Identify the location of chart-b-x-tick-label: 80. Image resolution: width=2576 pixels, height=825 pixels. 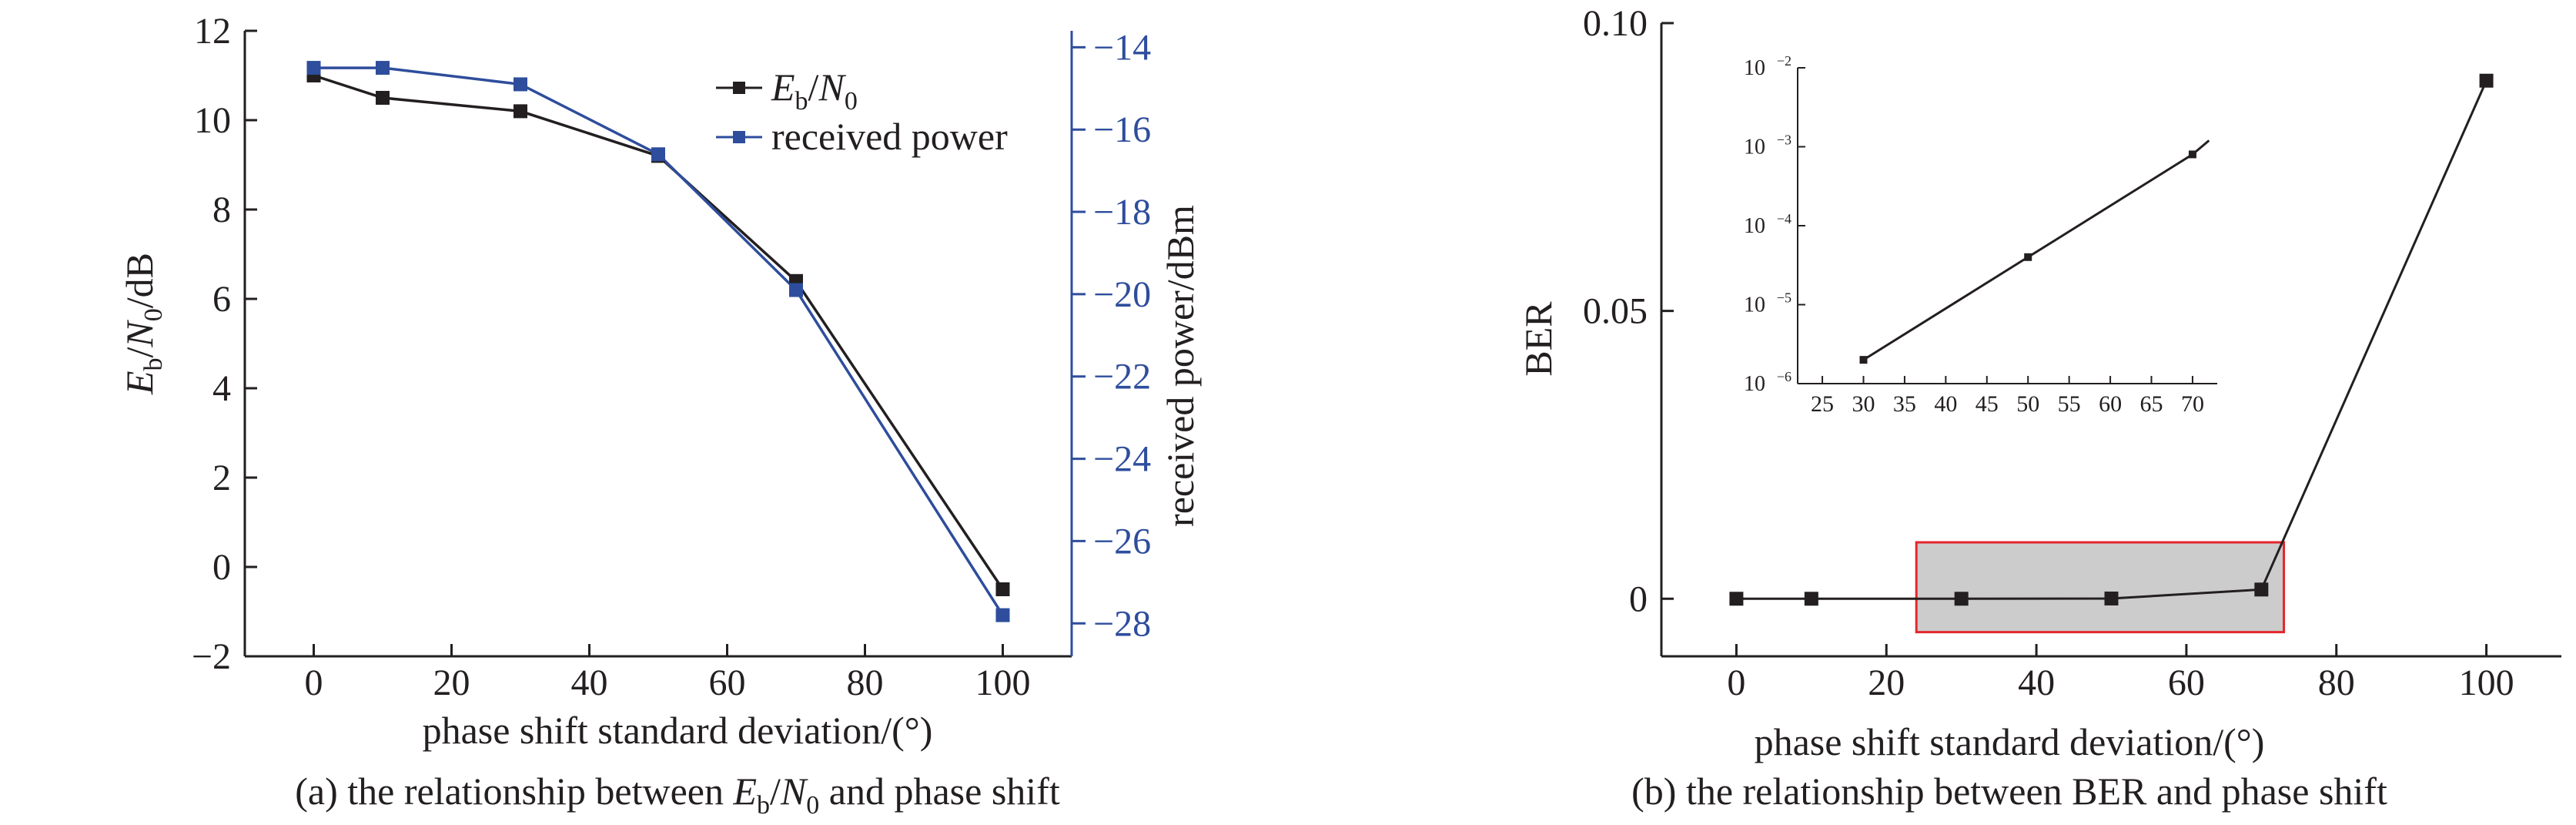
(2337, 682).